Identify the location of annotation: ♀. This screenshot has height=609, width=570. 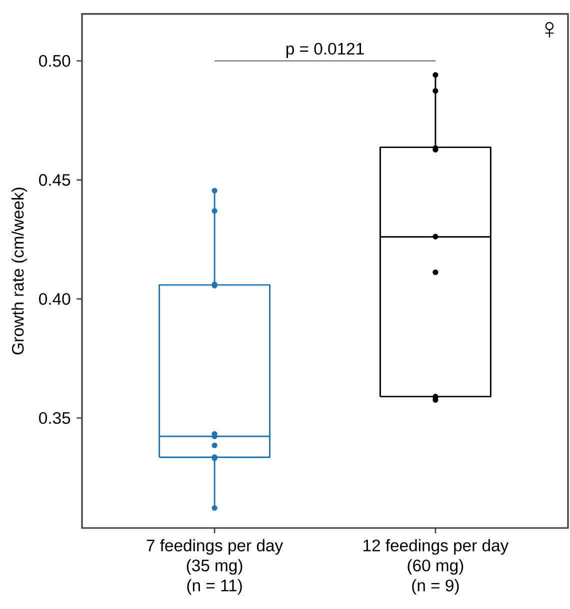
(549, 30).